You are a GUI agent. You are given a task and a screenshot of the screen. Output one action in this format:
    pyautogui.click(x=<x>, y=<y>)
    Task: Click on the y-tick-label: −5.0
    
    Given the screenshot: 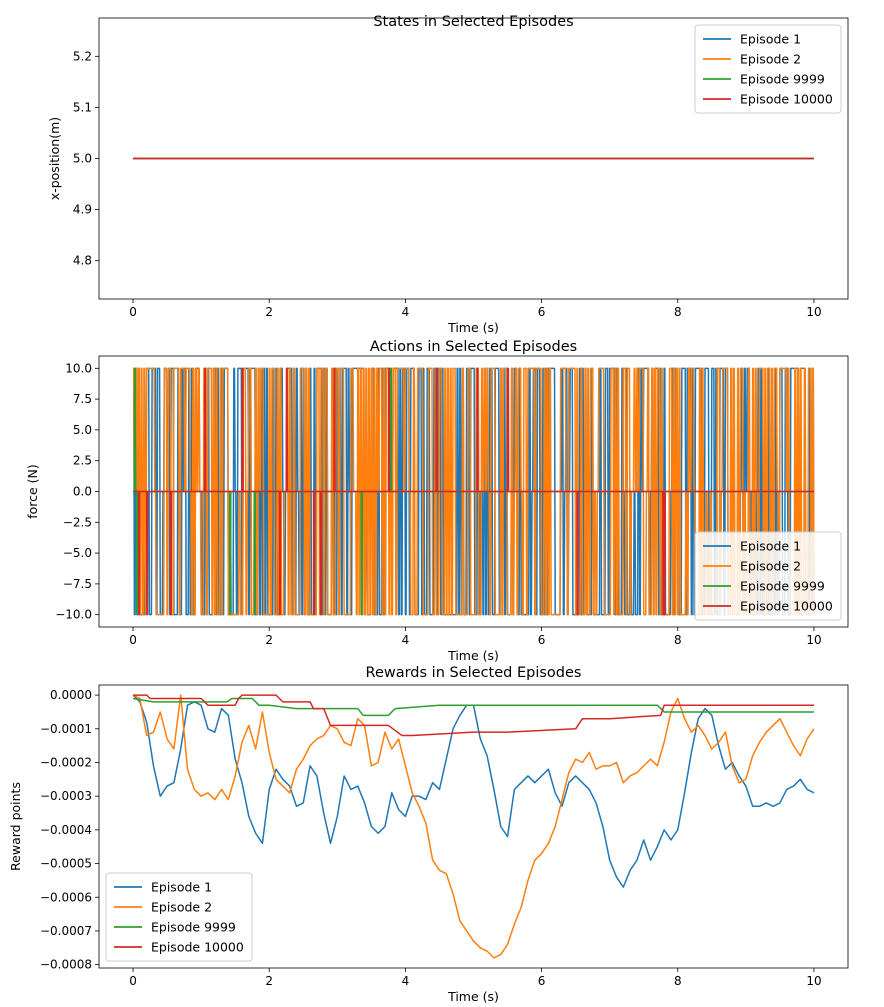 What is the action you would take?
    pyautogui.click(x=77, y=553)
    